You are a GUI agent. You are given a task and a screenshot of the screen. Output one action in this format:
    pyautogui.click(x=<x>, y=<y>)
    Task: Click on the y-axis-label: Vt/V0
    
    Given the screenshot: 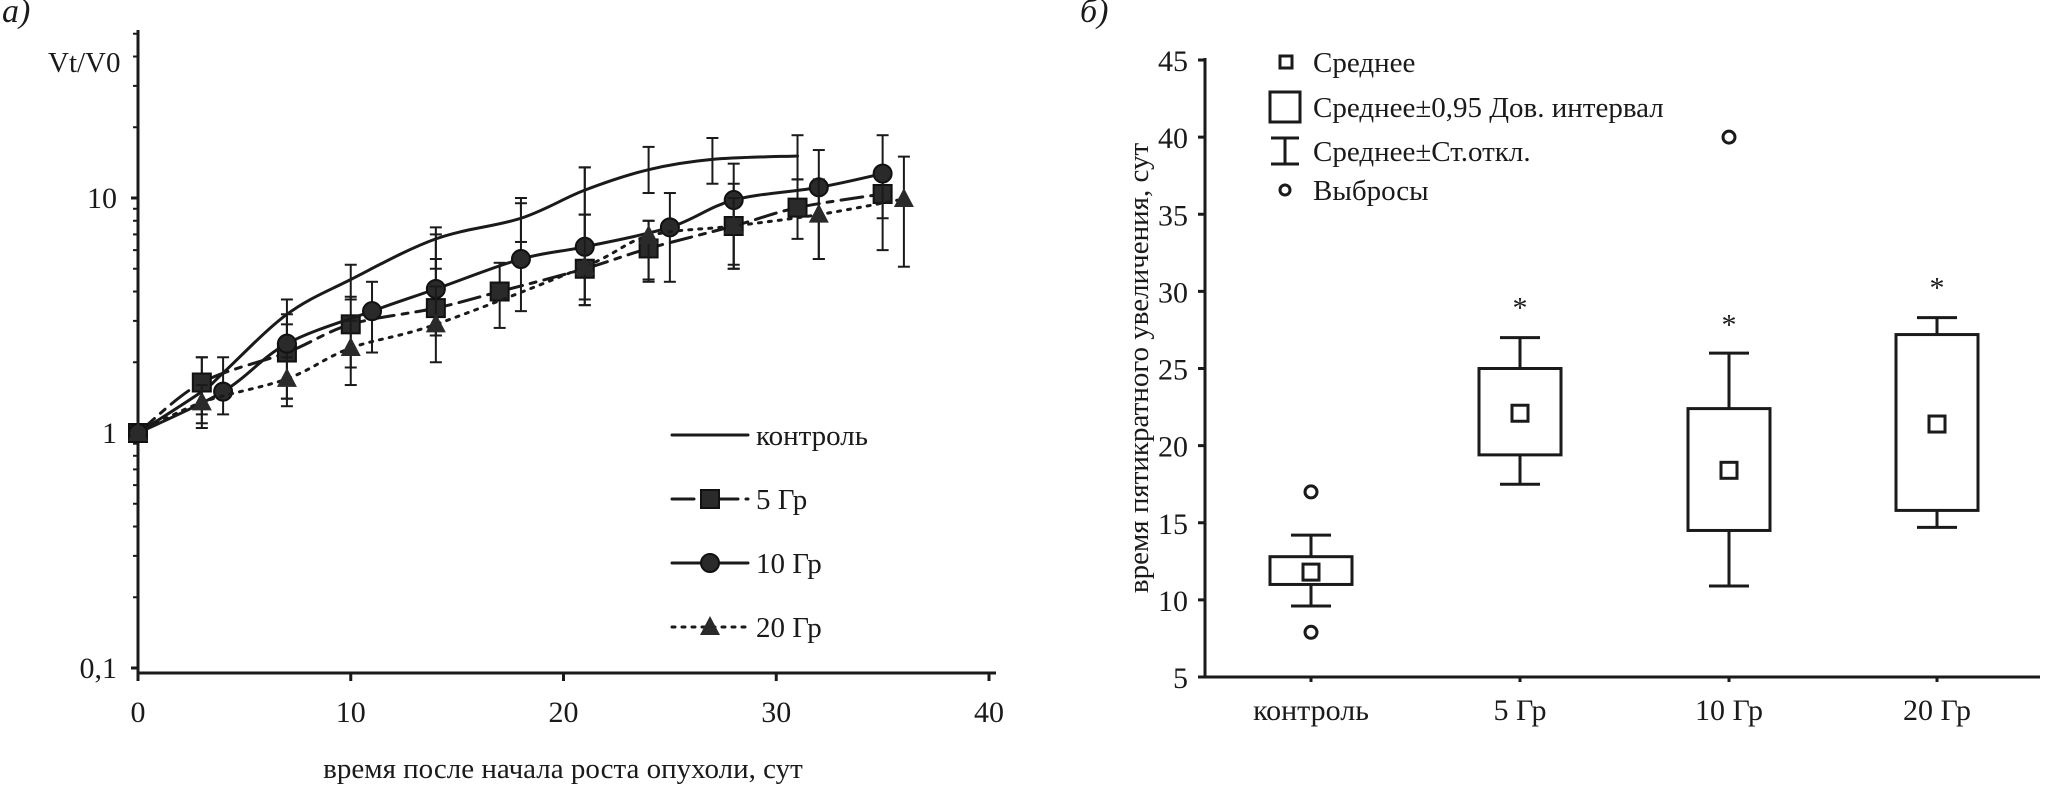 What is the action you would take?
    pyautogui.click(x=84, y=63)
    